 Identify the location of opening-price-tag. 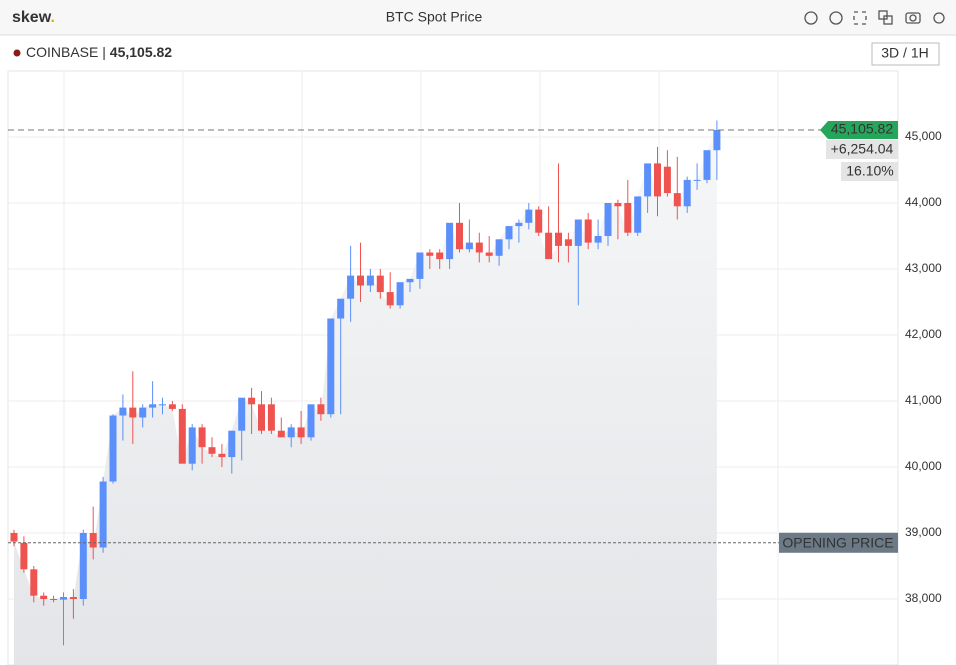
(838, 542).